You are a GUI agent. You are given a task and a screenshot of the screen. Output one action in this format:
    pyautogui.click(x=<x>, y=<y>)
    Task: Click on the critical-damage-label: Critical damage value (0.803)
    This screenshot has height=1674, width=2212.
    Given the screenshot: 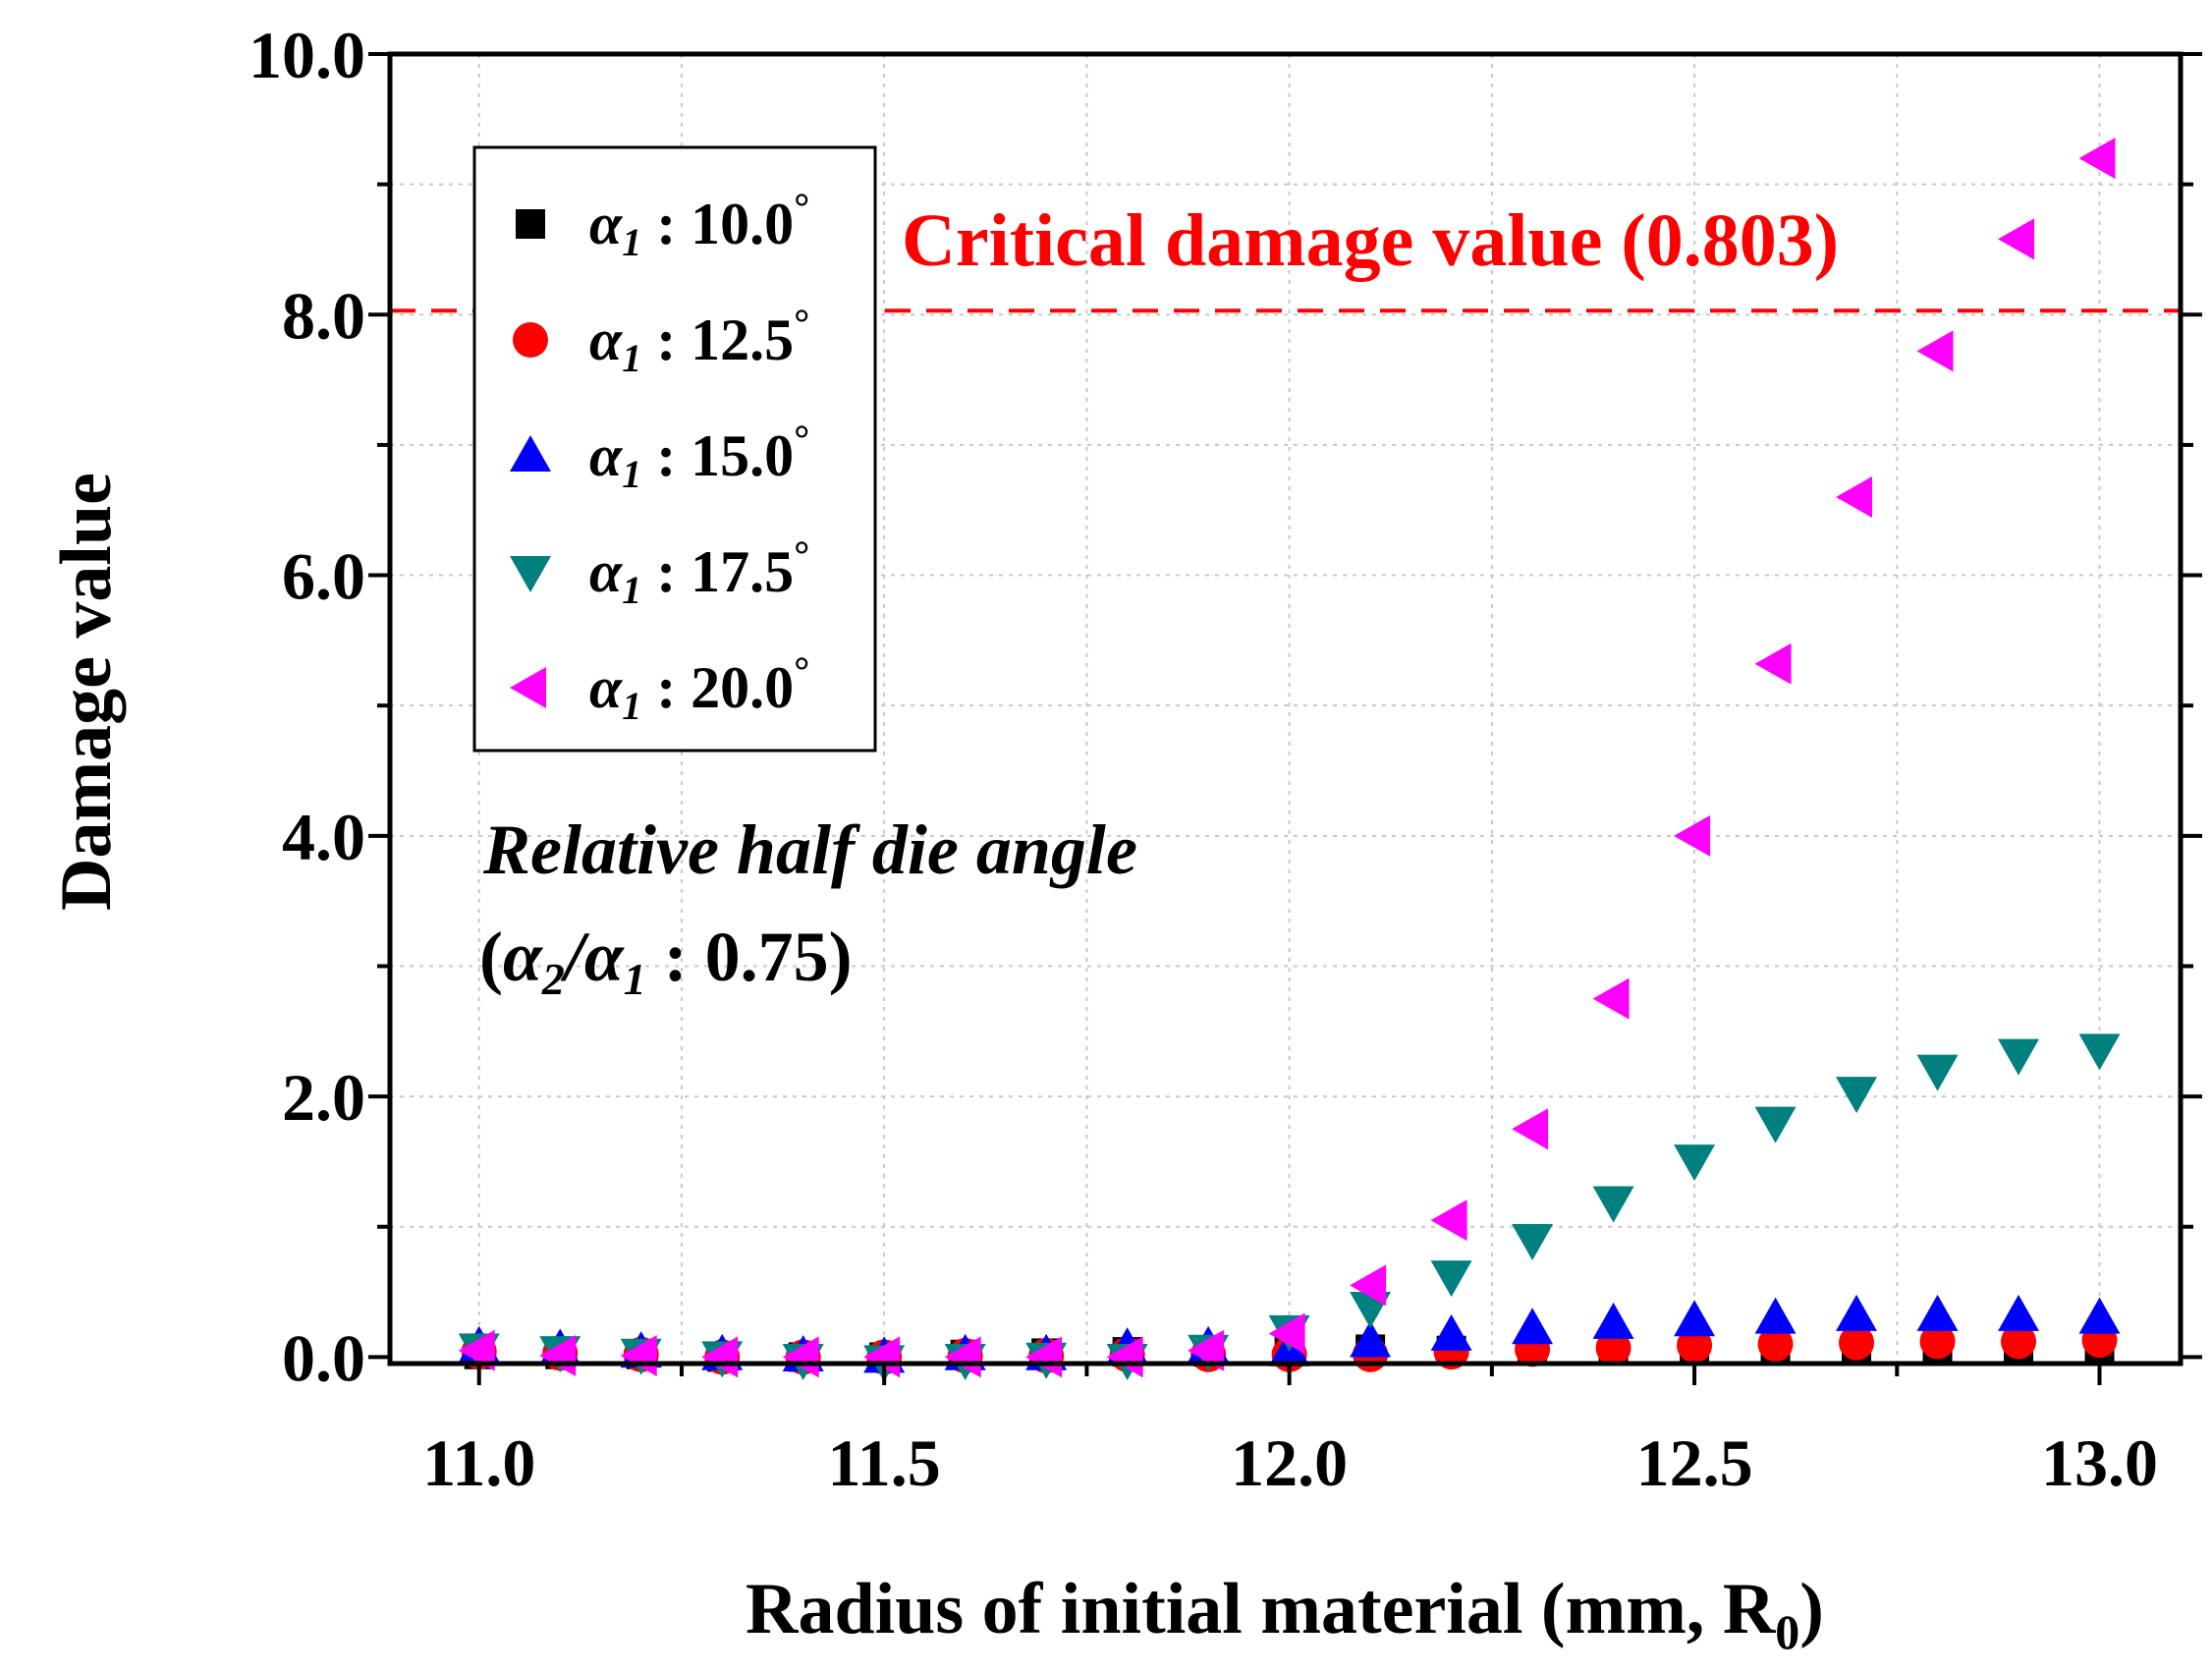 What is the action you would take?
    pyautogui.click(x=1370, y=241)
    